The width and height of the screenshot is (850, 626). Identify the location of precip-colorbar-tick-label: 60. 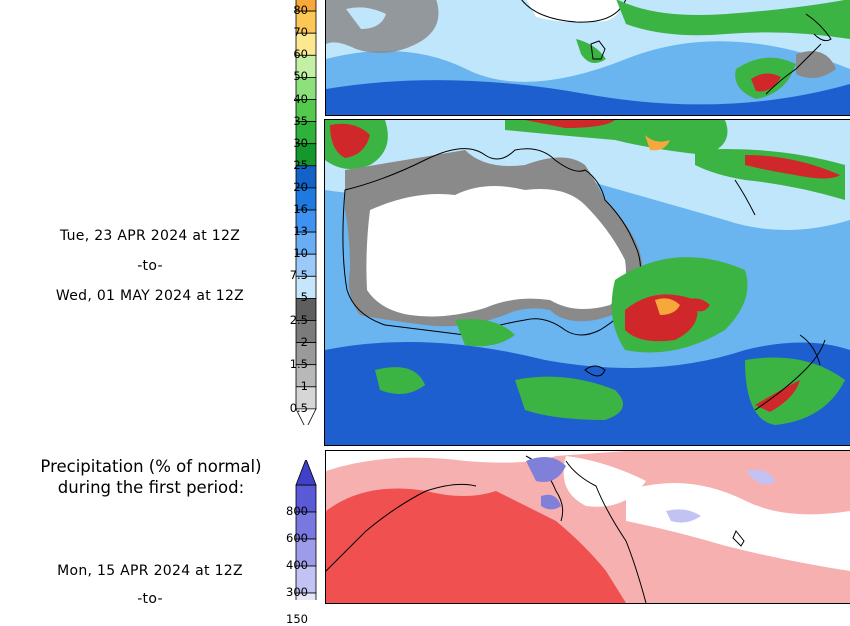
(300, 54).